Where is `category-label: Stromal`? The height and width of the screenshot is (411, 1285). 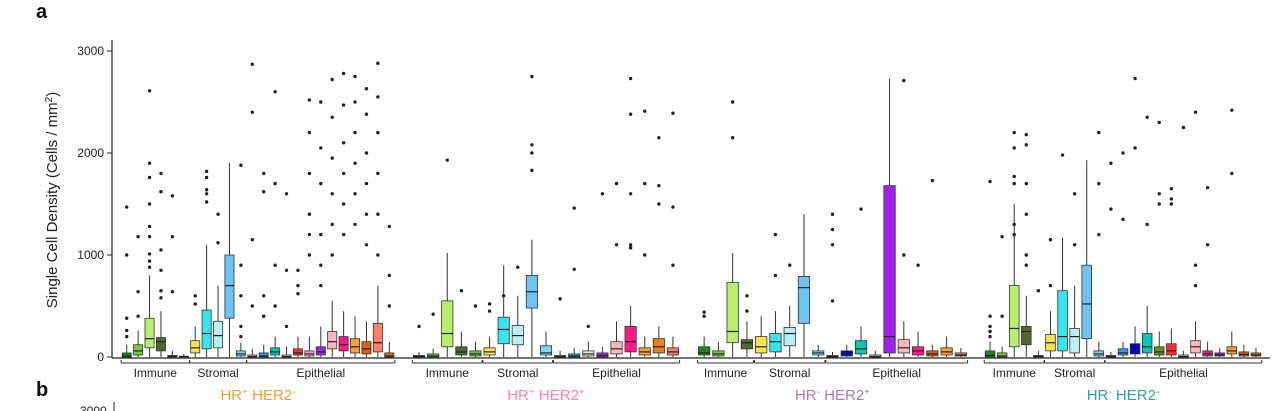 category-label: Stromal is located at coordinates (217, 373).